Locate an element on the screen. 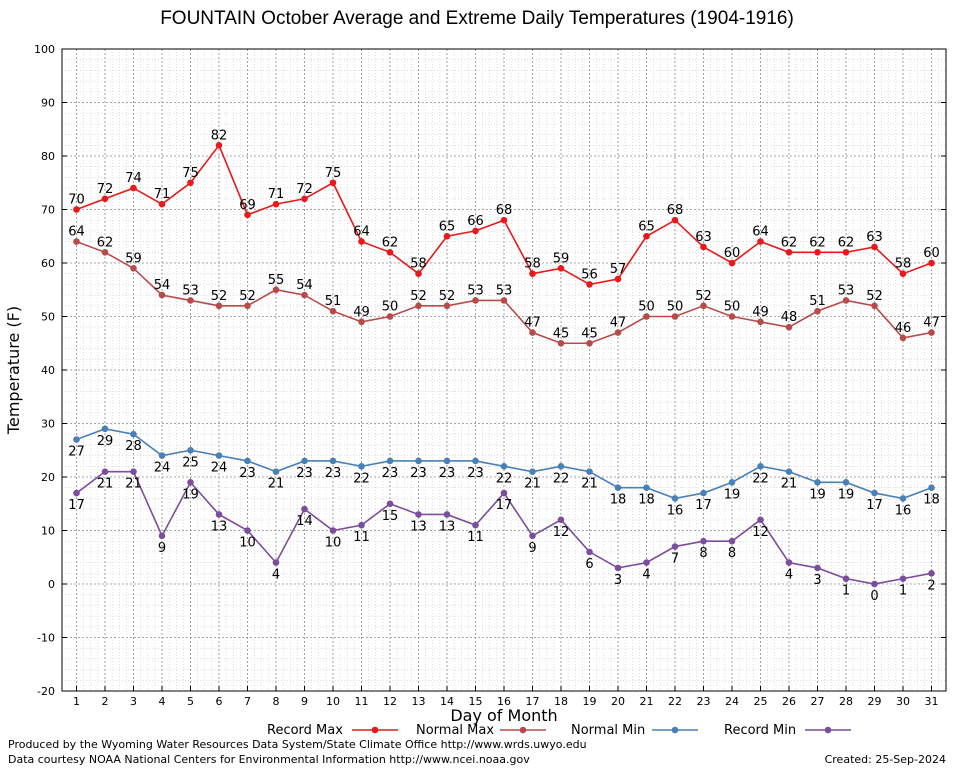 Image resolution: width=954 pixels, height=768 pixels. data-label: 12 is located at coordinates (561, 532).